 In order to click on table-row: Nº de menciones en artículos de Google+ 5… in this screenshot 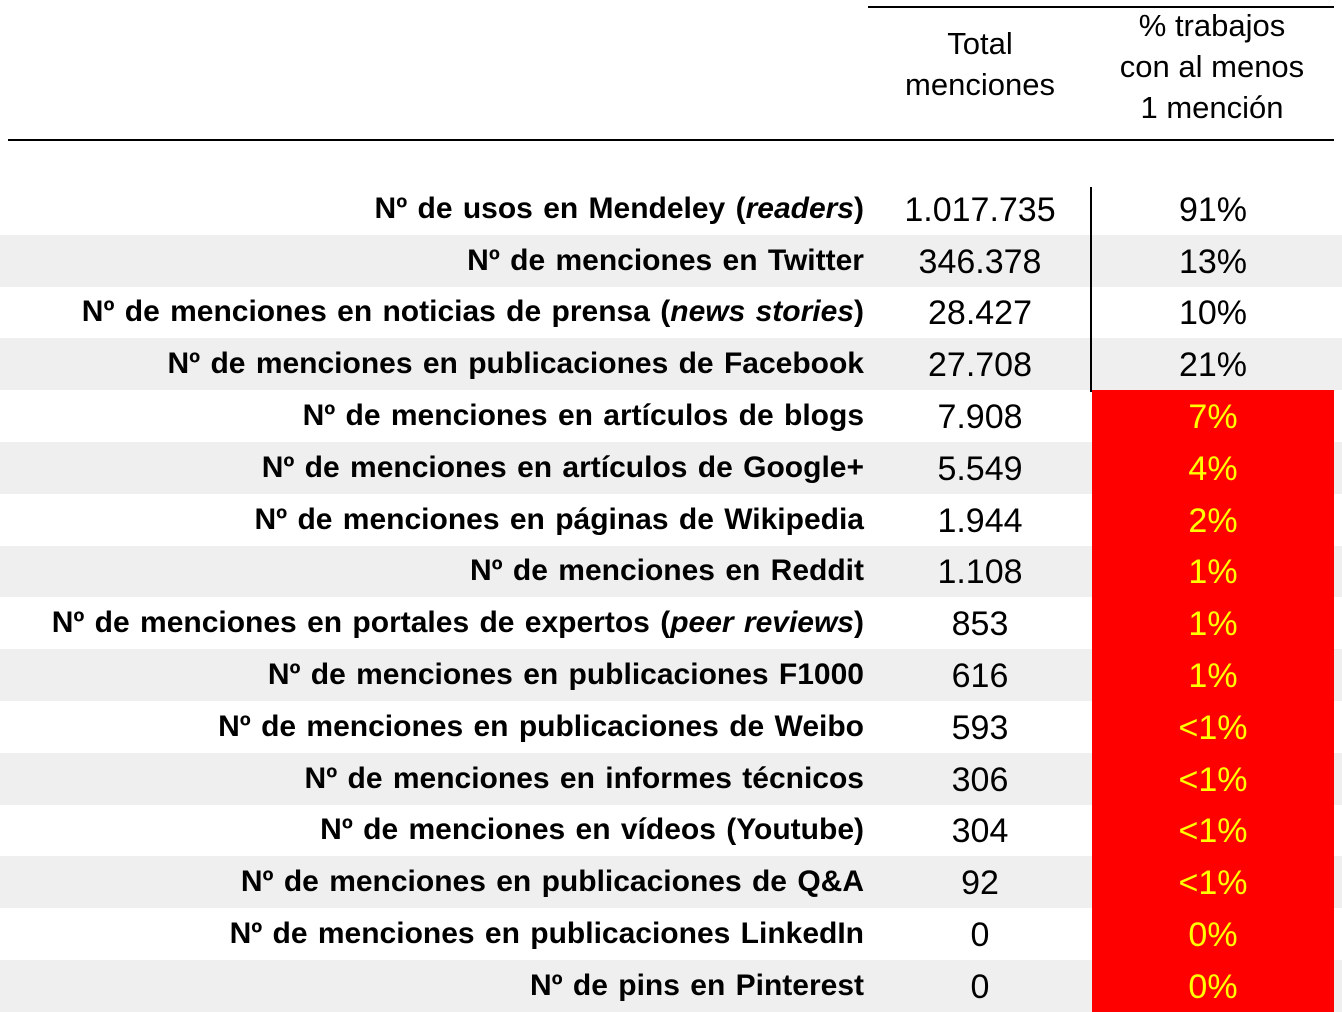, I will do `click(671, 467)`.